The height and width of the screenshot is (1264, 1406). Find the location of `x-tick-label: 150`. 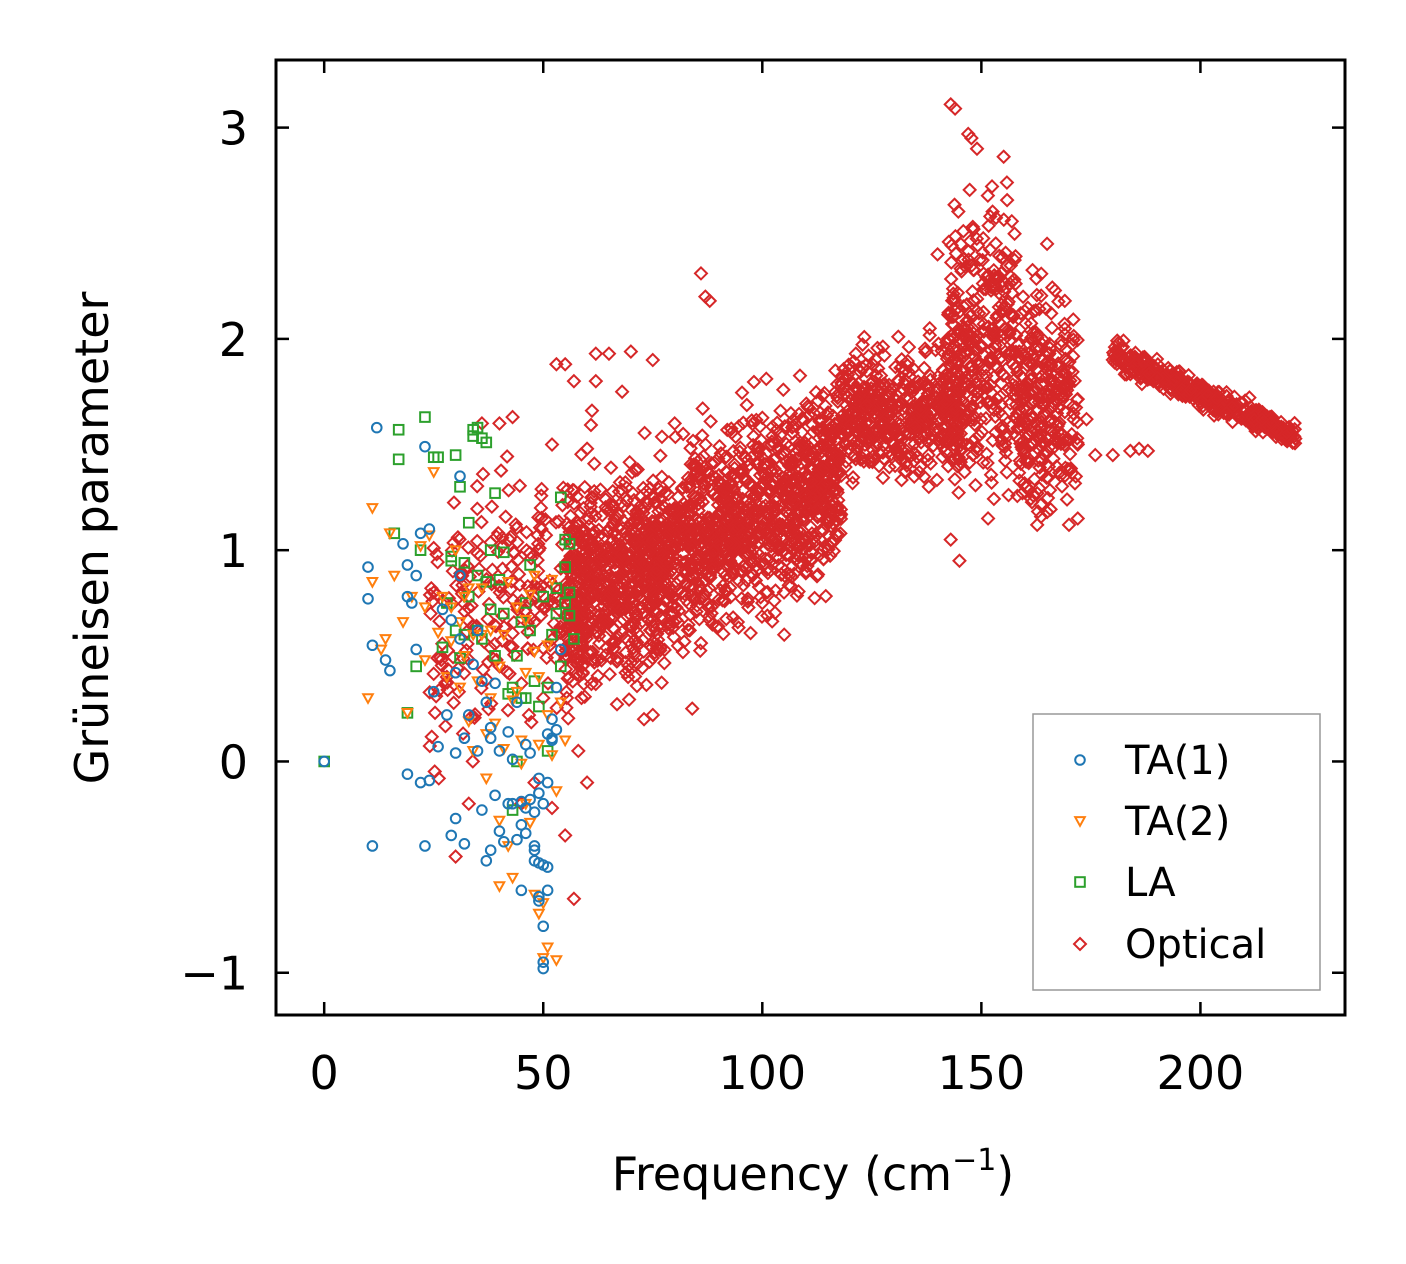

x-tick-label: 150 is located at coordinates (981, 1073).